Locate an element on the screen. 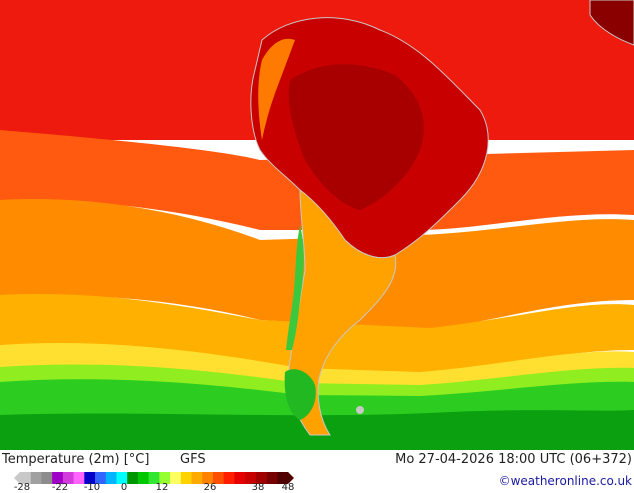 The width and height of the screenshot is (634, 493). colorbar is located at coordinates (154, 478).